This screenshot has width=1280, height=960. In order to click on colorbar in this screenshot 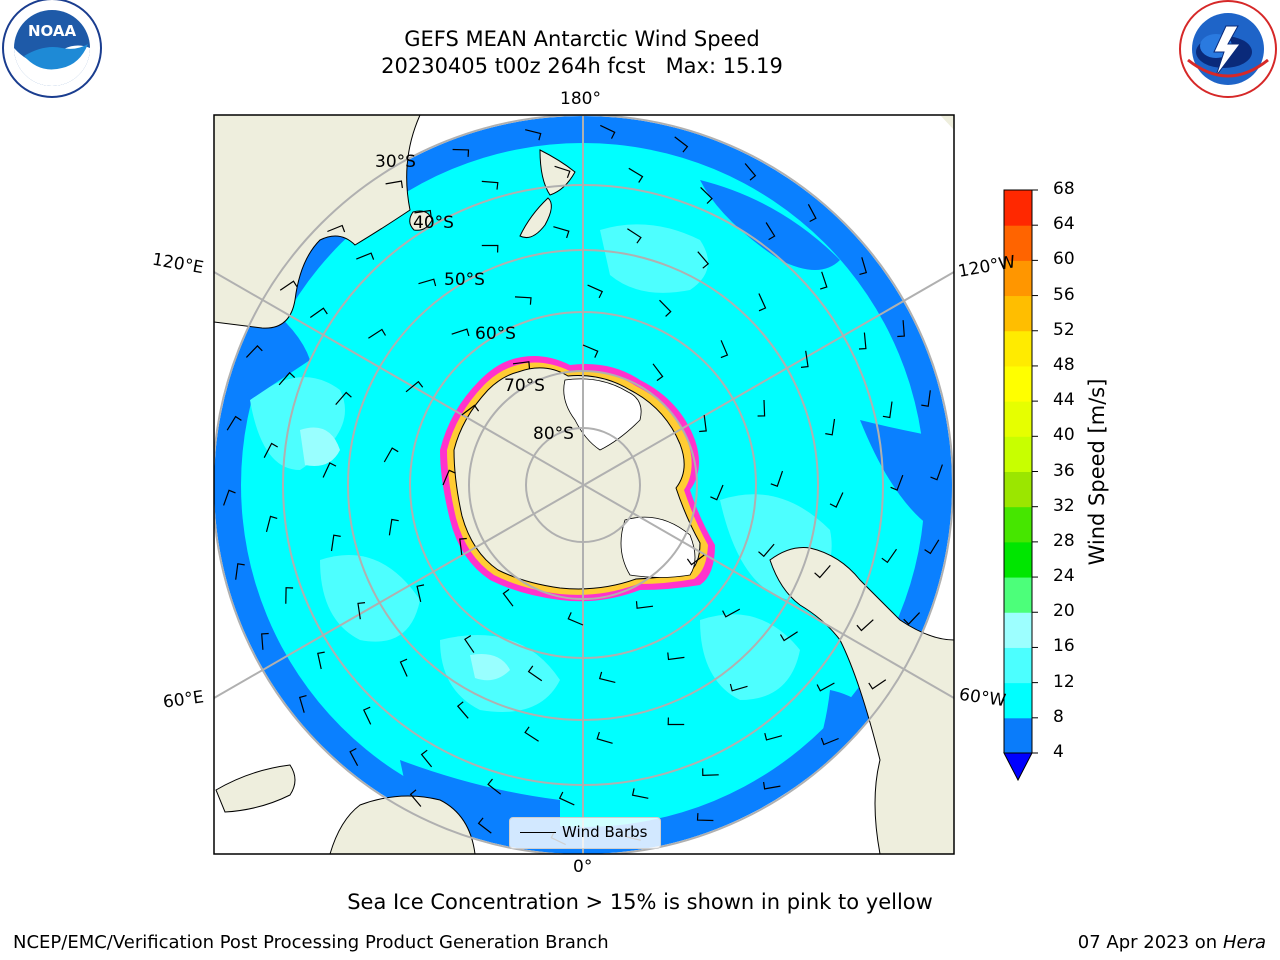, I will do `click(1020, 485)`.